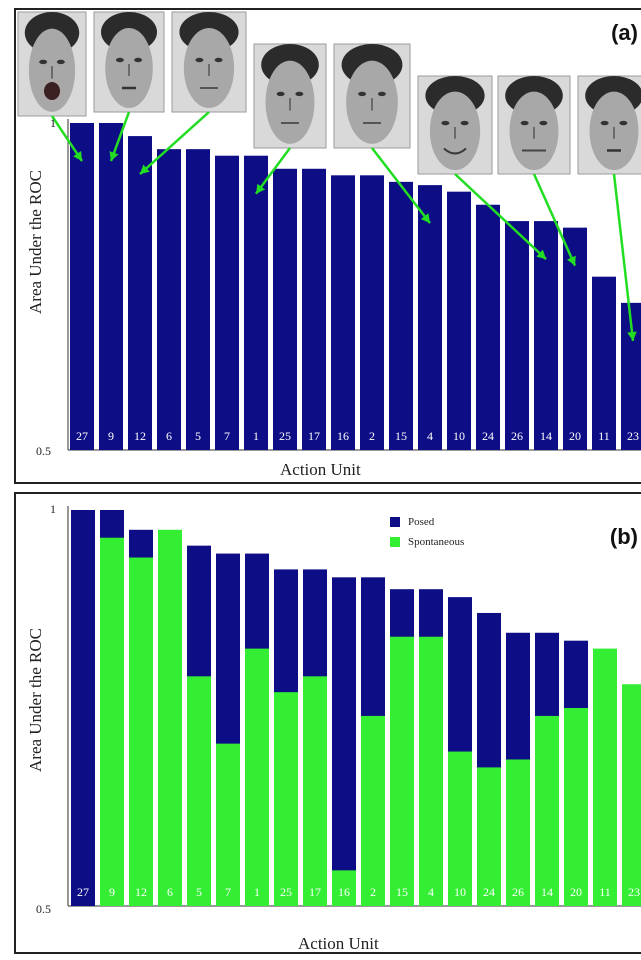 The image size is (641, 960). Describe the element at coordinates (395, 522) in the screenshot. I see `legend-swatch-posed` at that location.